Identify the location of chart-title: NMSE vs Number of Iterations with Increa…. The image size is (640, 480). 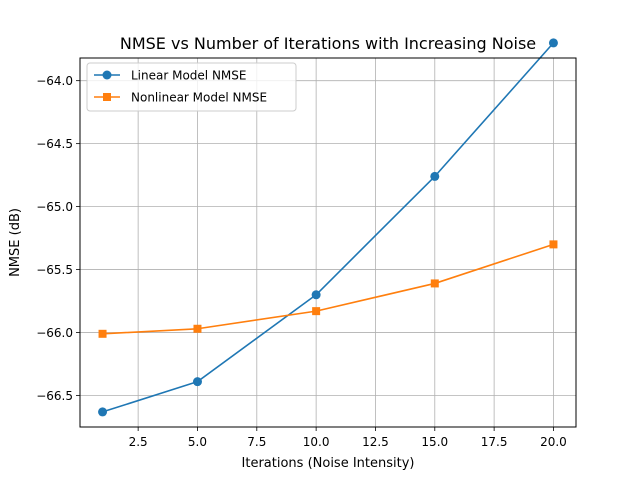
(328, 43).